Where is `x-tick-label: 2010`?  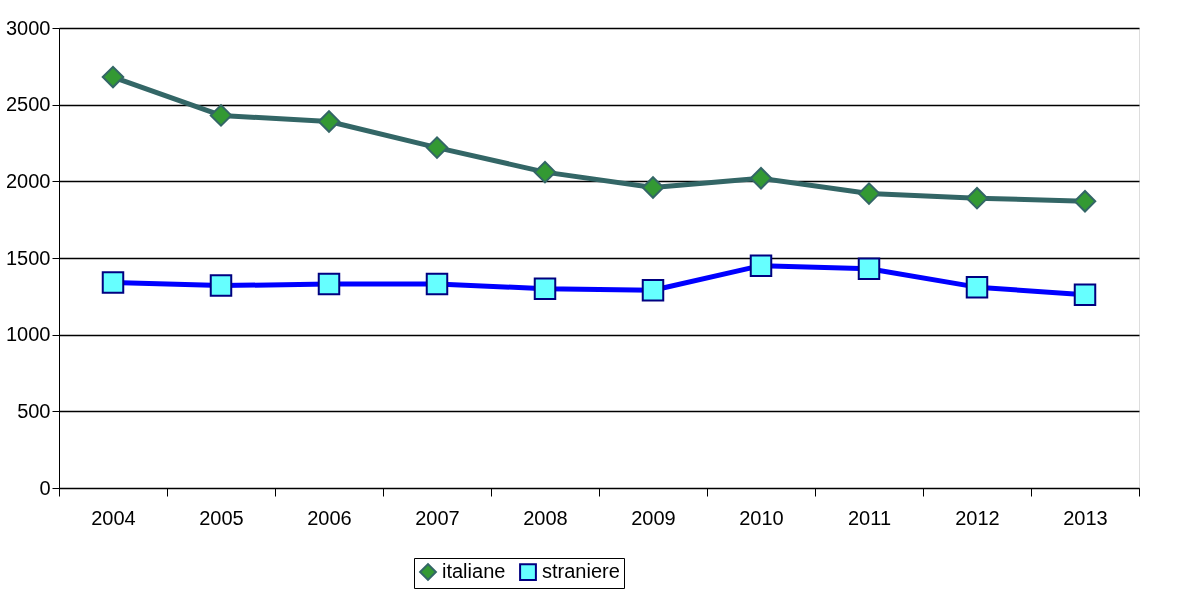
x-tick-label: 2010 is located at coordinates (761, 517).